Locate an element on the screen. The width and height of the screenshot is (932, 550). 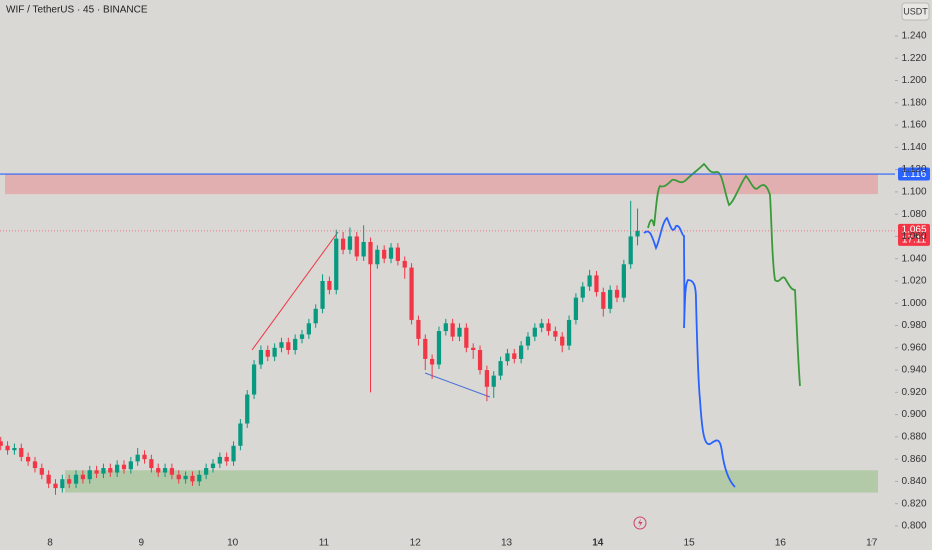
event-icon is located at coordinates (640, 523).